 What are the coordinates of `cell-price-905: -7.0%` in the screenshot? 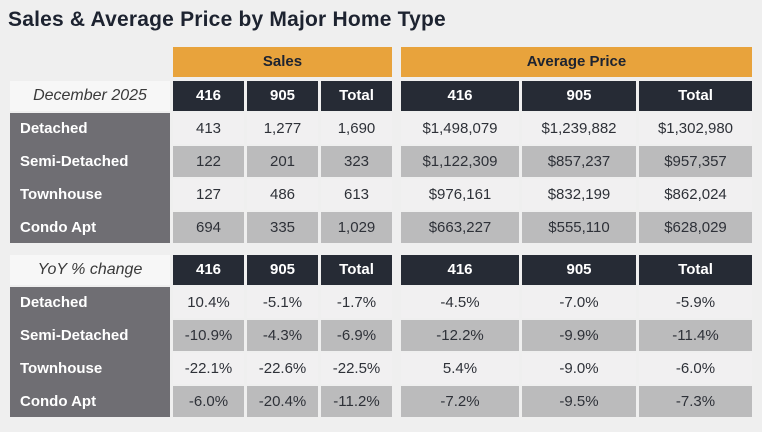 It's located at (579, 302).